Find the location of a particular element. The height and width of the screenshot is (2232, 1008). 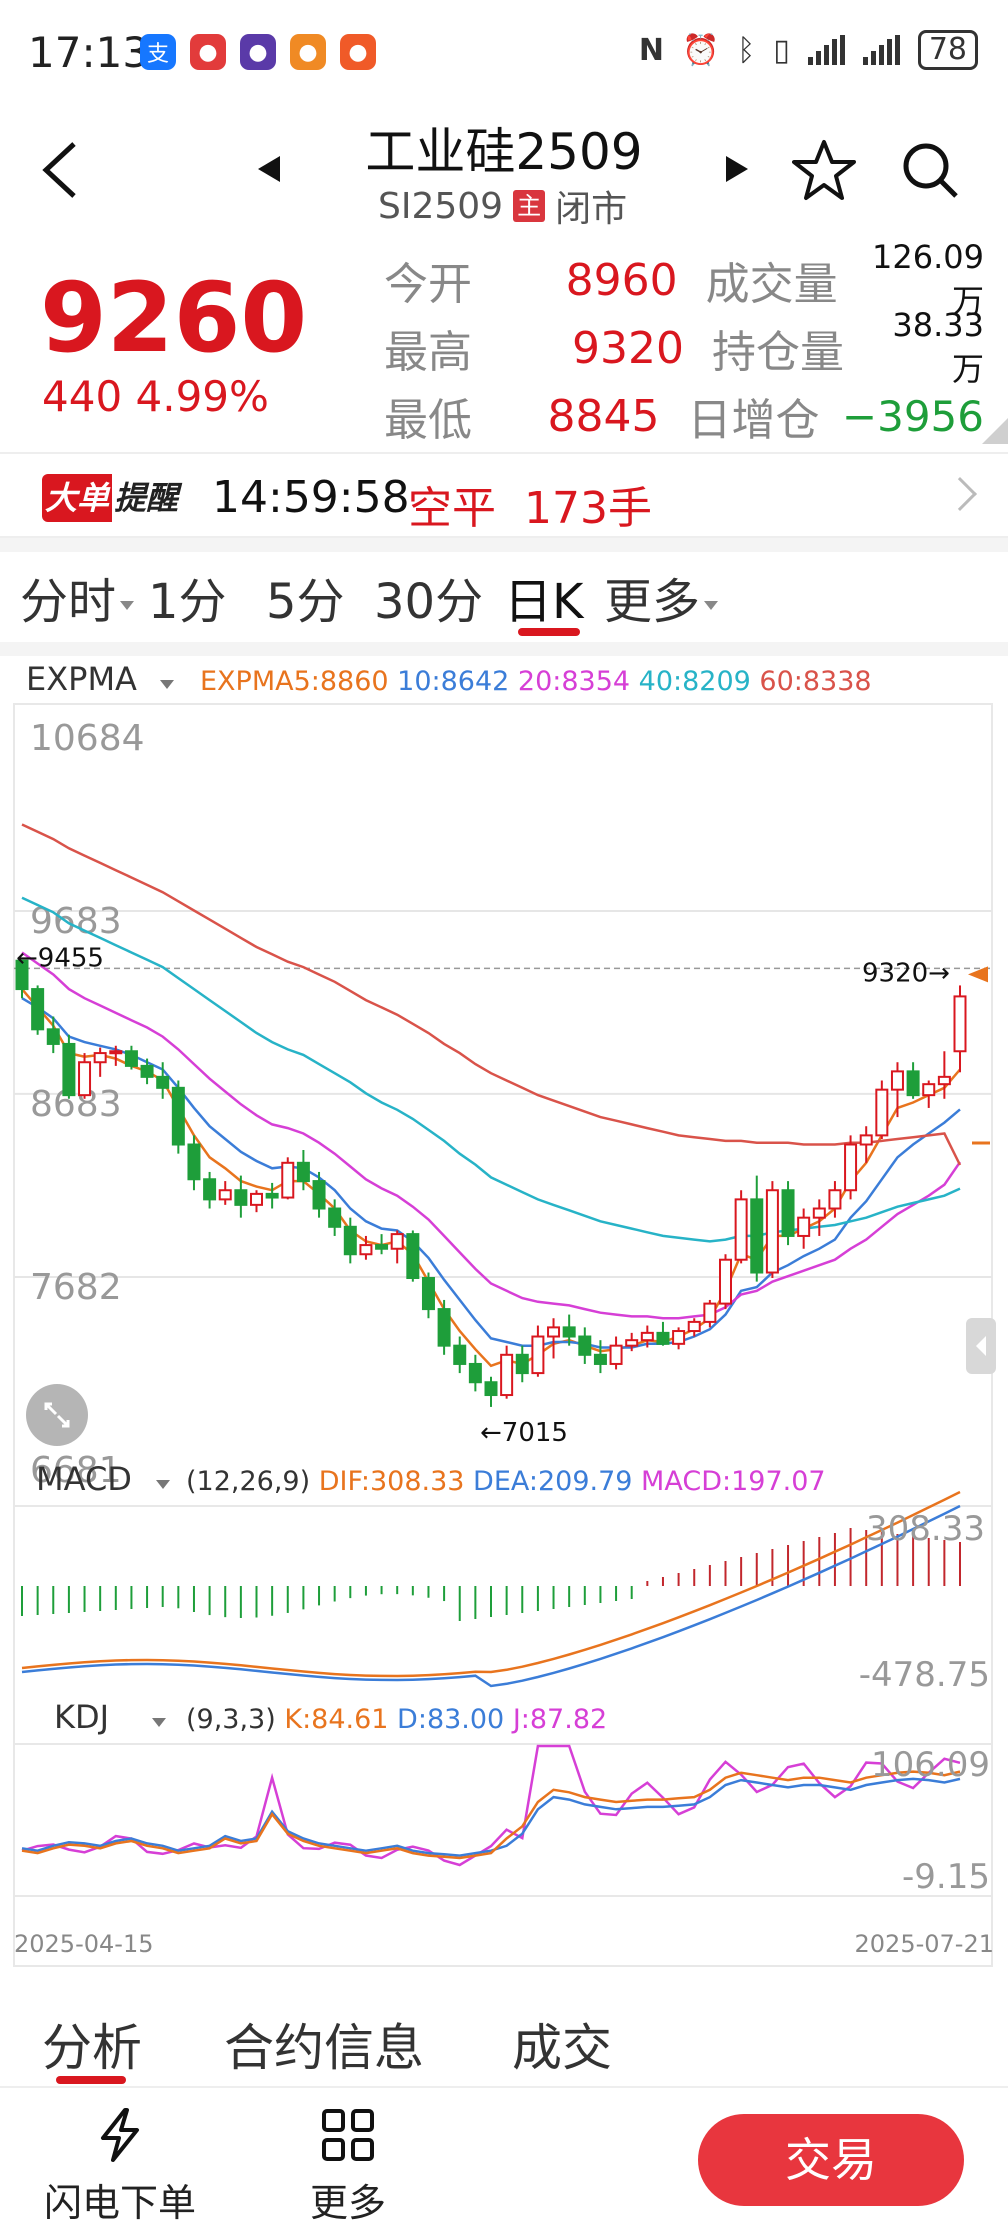

alert-badge-left: 大单 is located at coordinates (77, 498).